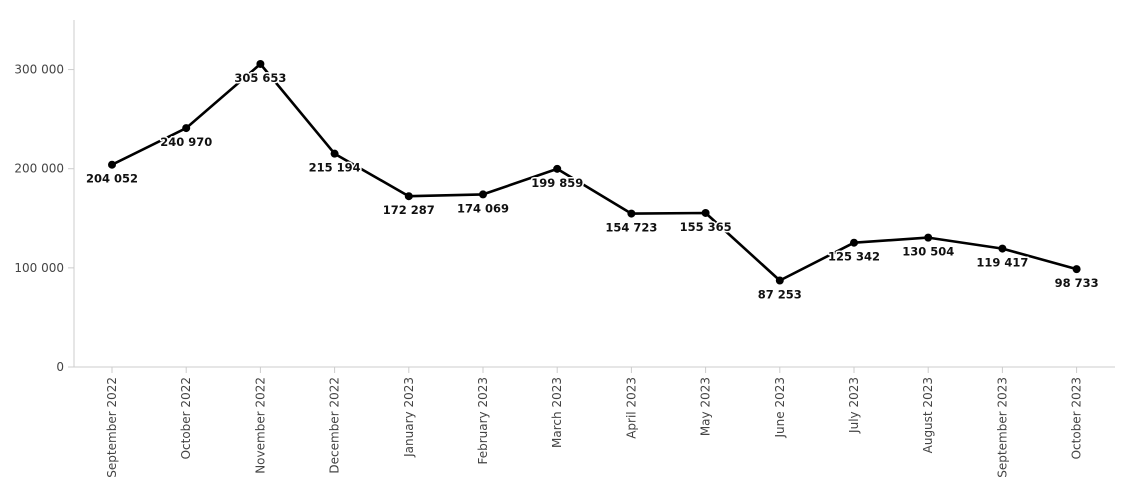  I want to click on x-tick-label: September 2023, so click(1002, 427).